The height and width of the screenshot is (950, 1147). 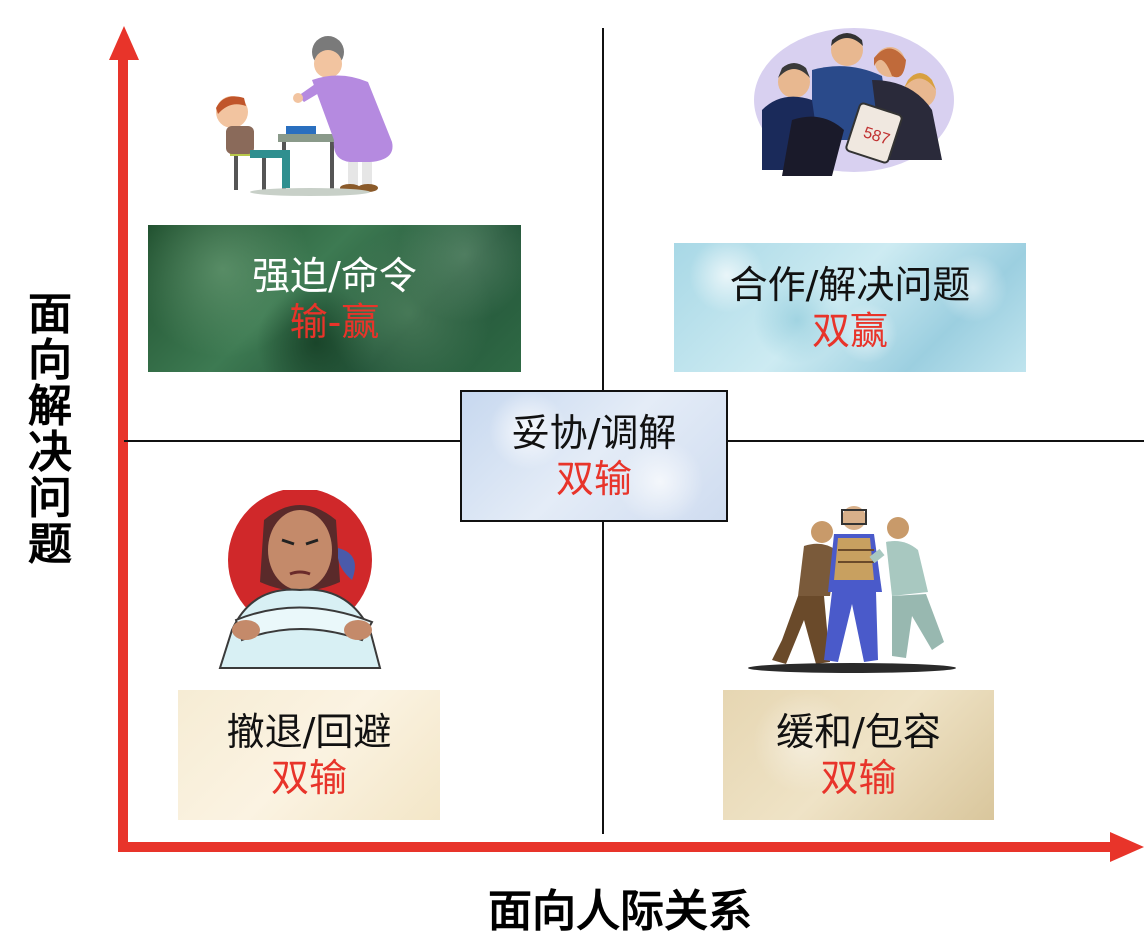 I want to click on x-axis-label: 面向人际关系, so click(x=620, y=911).